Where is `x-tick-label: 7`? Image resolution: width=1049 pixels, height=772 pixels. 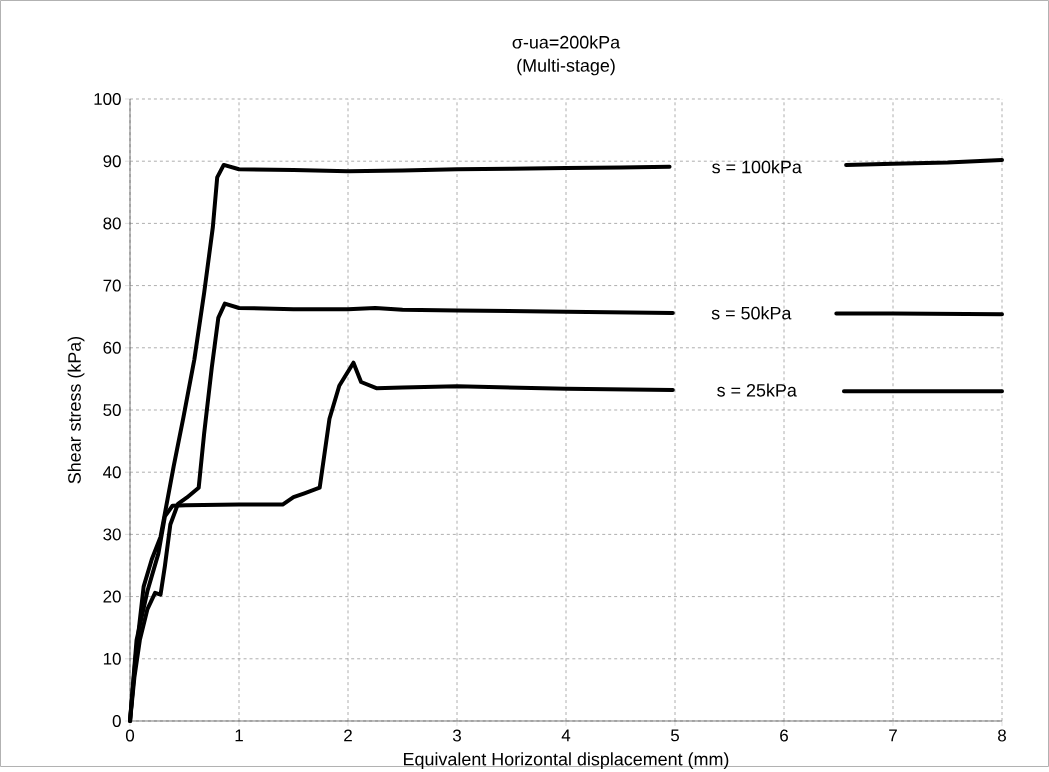 x-tick-label: 7 is located at coordinates (893, 735).